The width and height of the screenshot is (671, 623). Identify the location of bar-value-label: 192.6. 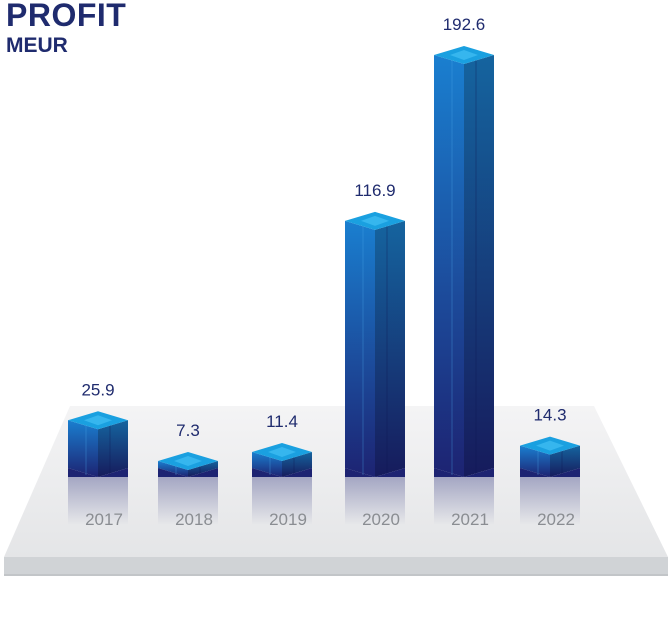
(464, 24).